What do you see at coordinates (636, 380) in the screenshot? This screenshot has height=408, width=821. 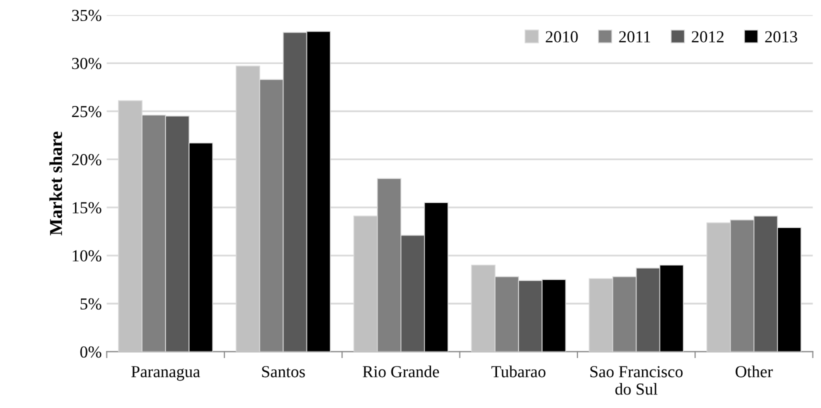 I see `x-tick-label: Sao Francisco do Sul` at bounding box center [636, 380].